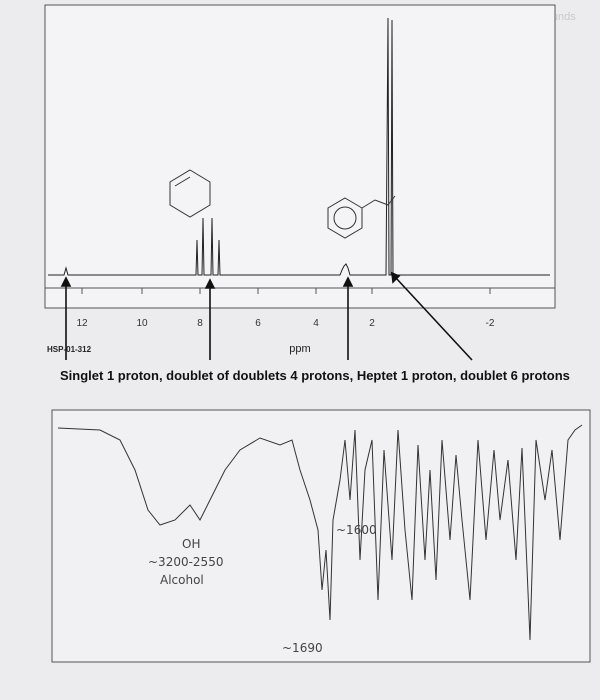 Image resolution: width=600 pixels, height=700 pixels. I want to click on ir-annotation: OH, so click(191, 544).